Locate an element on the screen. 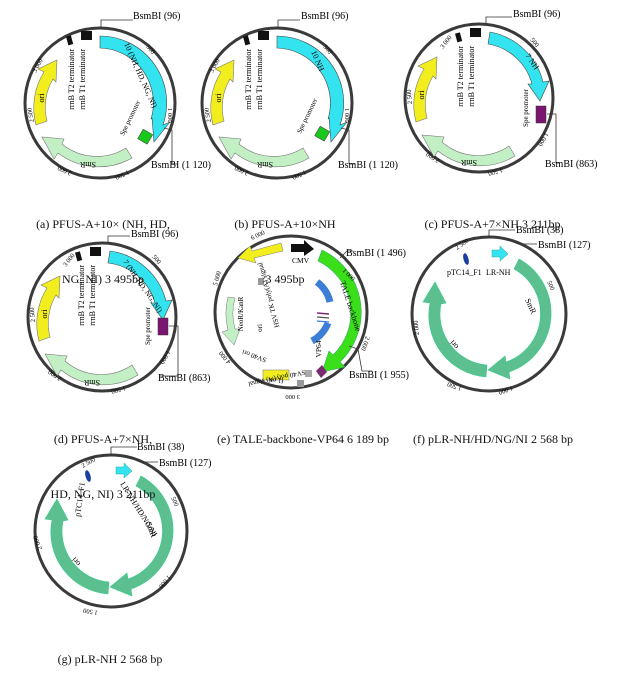 Image resolution: width=623 pixels, height=685 pixels. site-label-2: BsmBI (1 955) is located at coordinates (379, 375).